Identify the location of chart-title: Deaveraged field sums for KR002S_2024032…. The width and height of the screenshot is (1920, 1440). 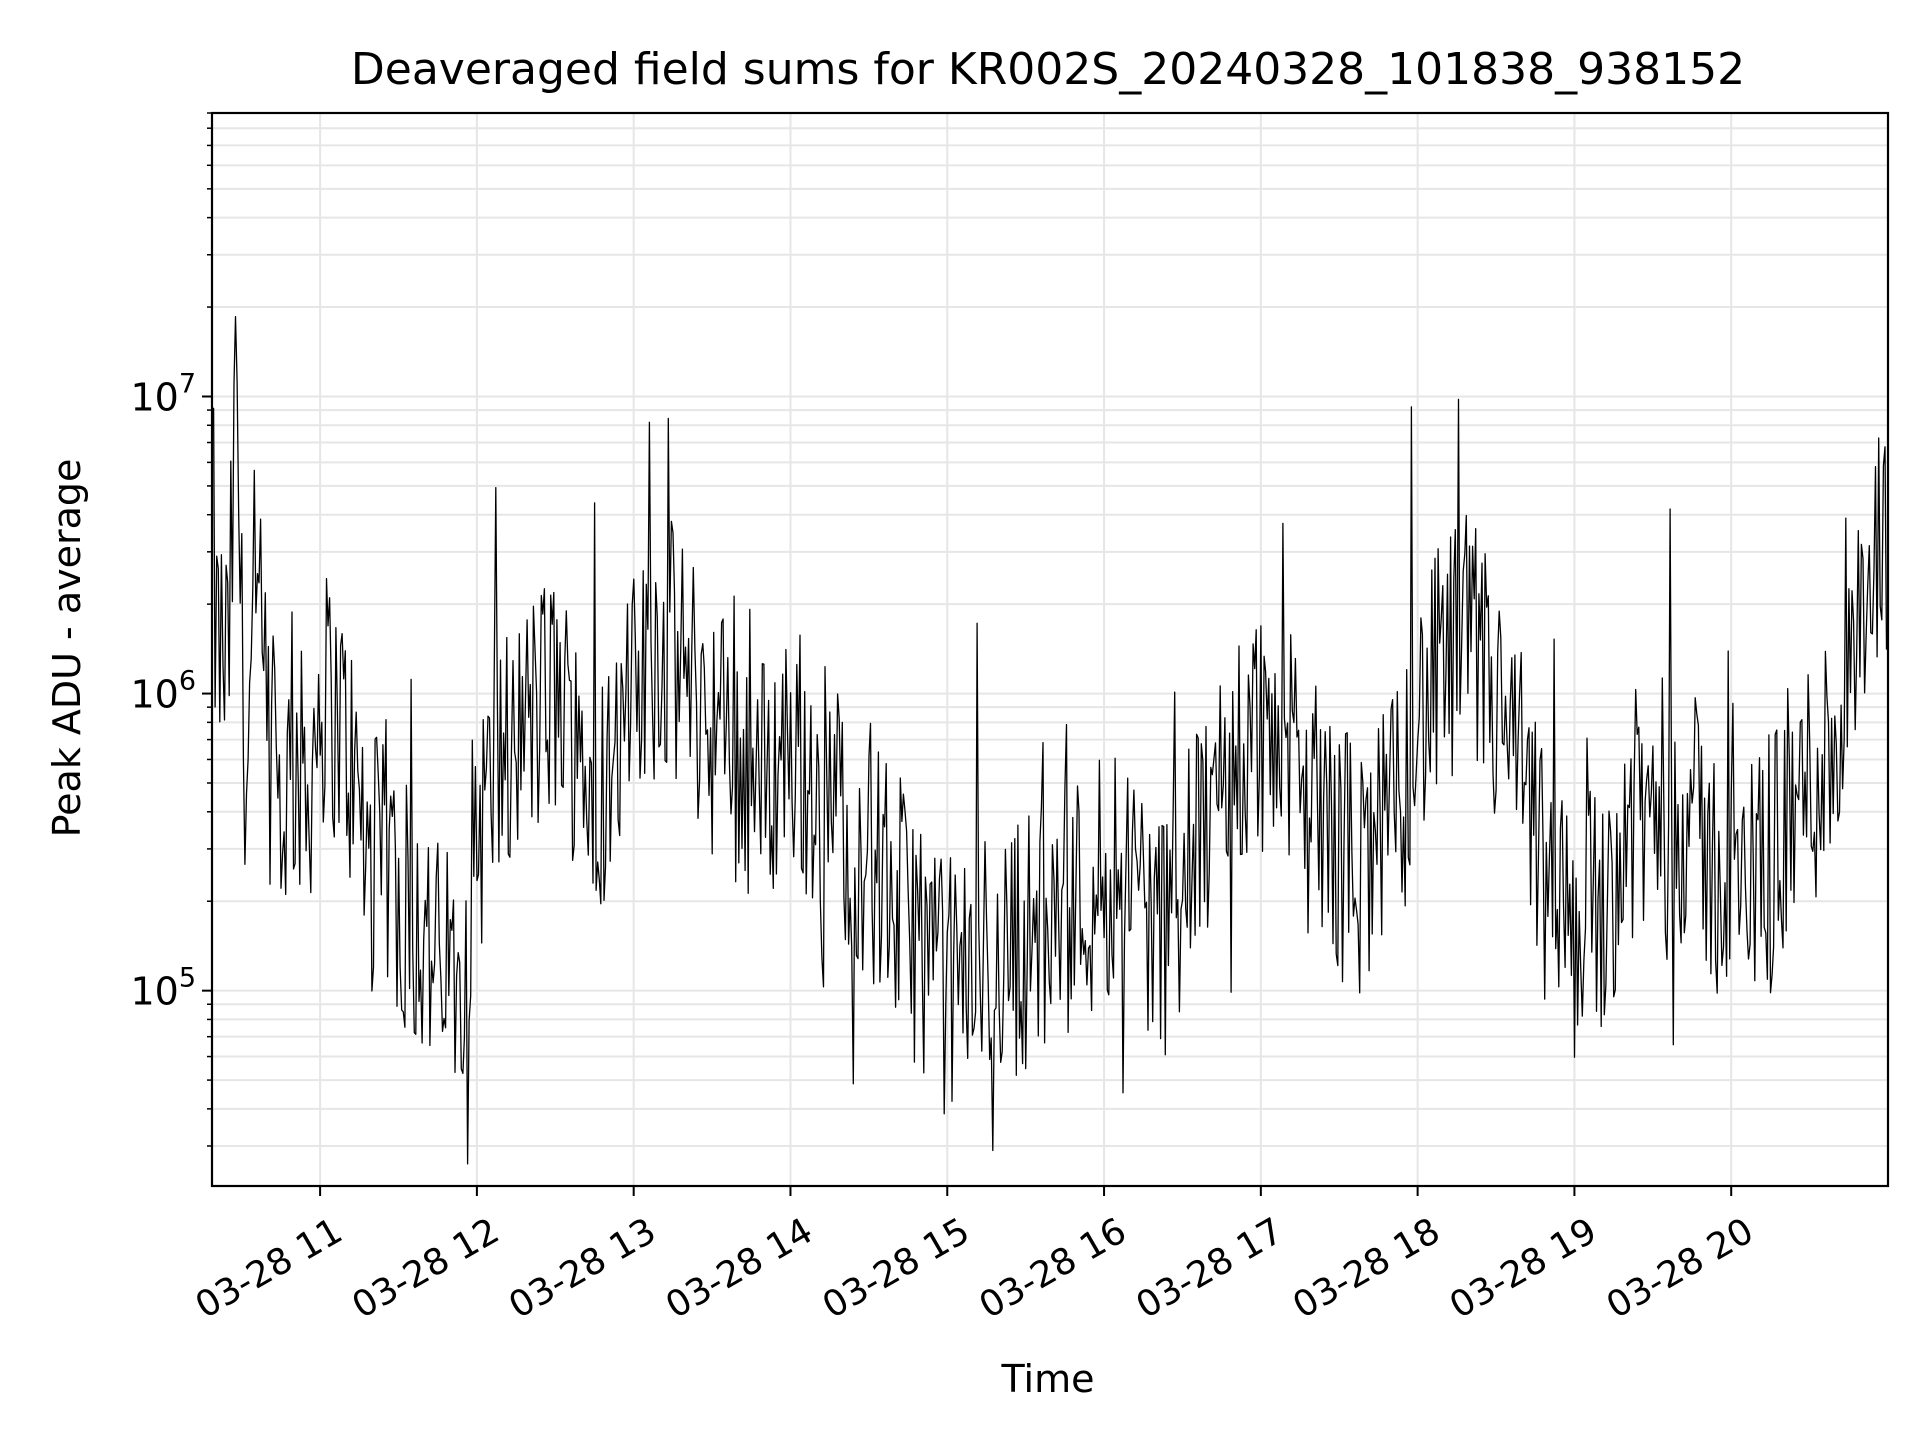
(1048, 69).